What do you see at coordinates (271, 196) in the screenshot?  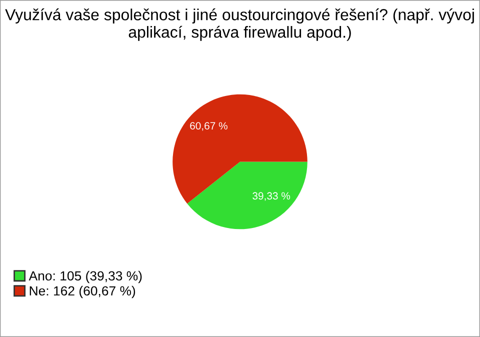 I see `data-label: 39,33 %` at bounding box center [271, 196].